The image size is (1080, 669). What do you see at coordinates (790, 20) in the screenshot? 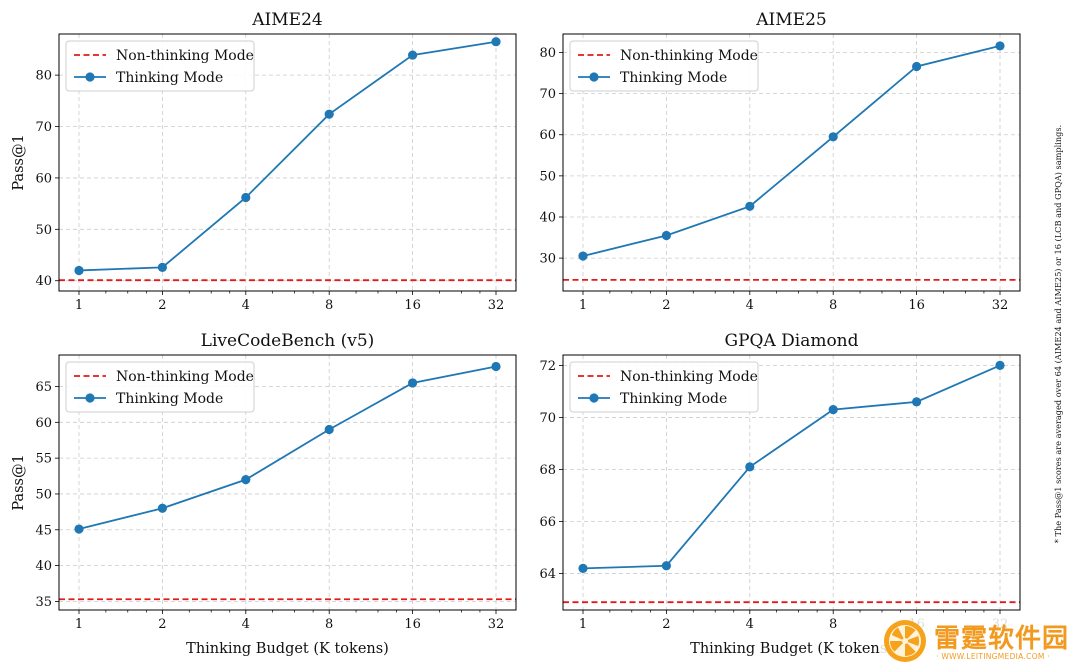
I see `chart-title: AIME25` at bounding box center [790, 20].